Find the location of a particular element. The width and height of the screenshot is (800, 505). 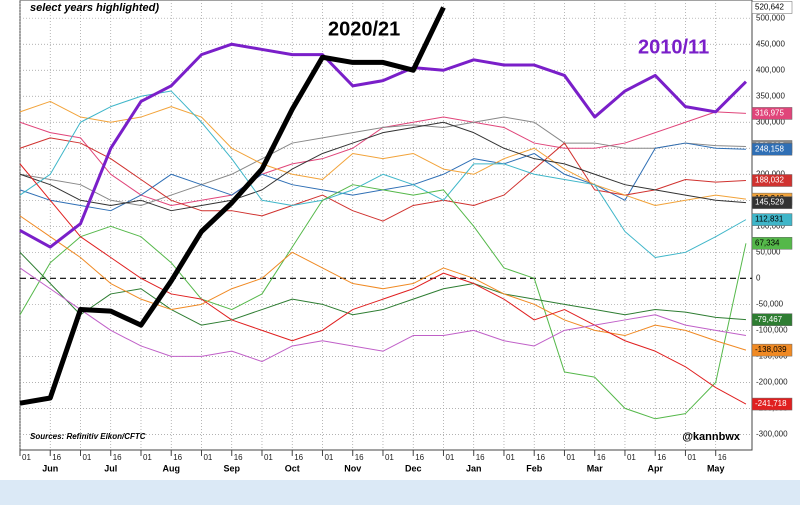

month-label: Jan is located at coordinates (474, 468).